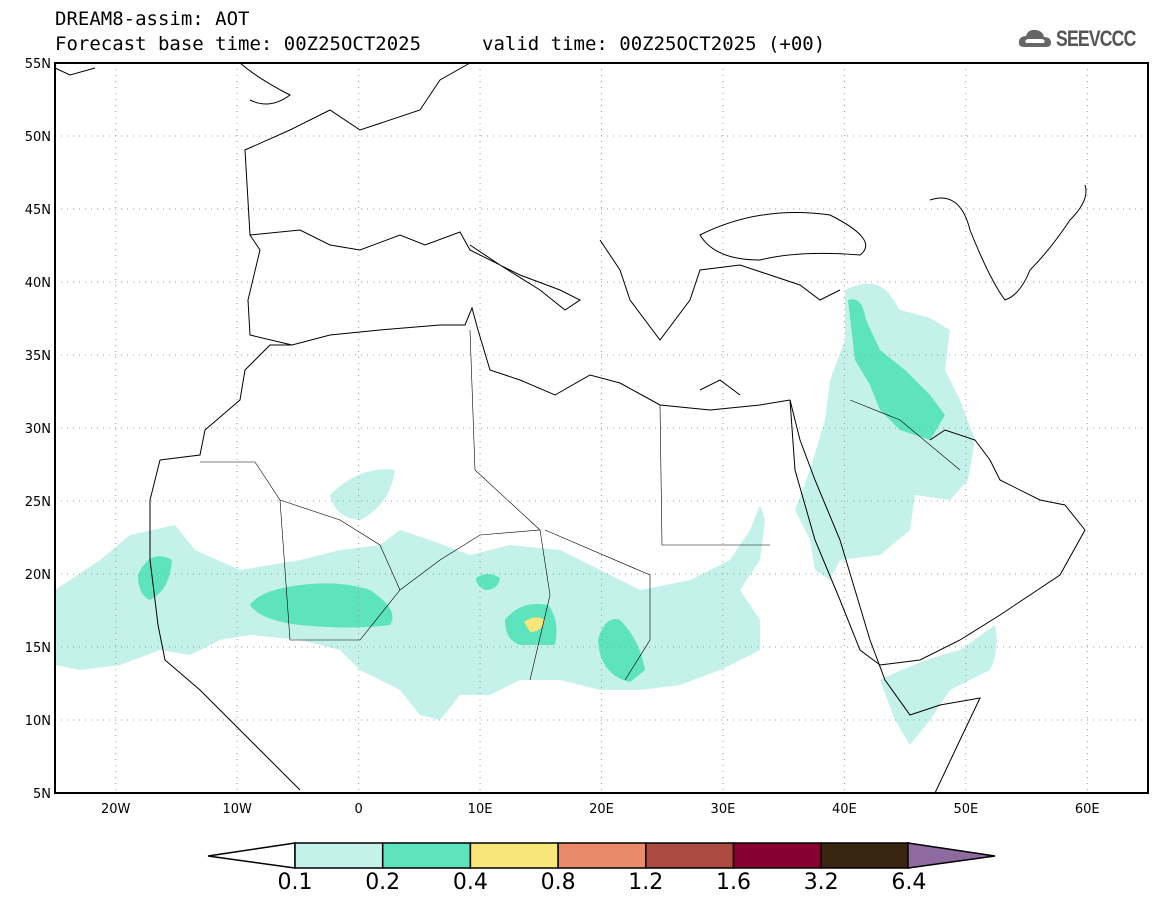  Describe the element at coordinates (1087, 809) in the screenshot. I see `lon-label: 60E` at that location.